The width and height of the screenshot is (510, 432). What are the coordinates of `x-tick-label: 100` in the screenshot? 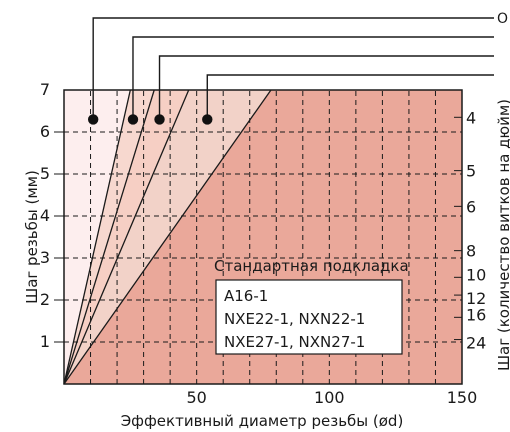 It's located at (329, 397).